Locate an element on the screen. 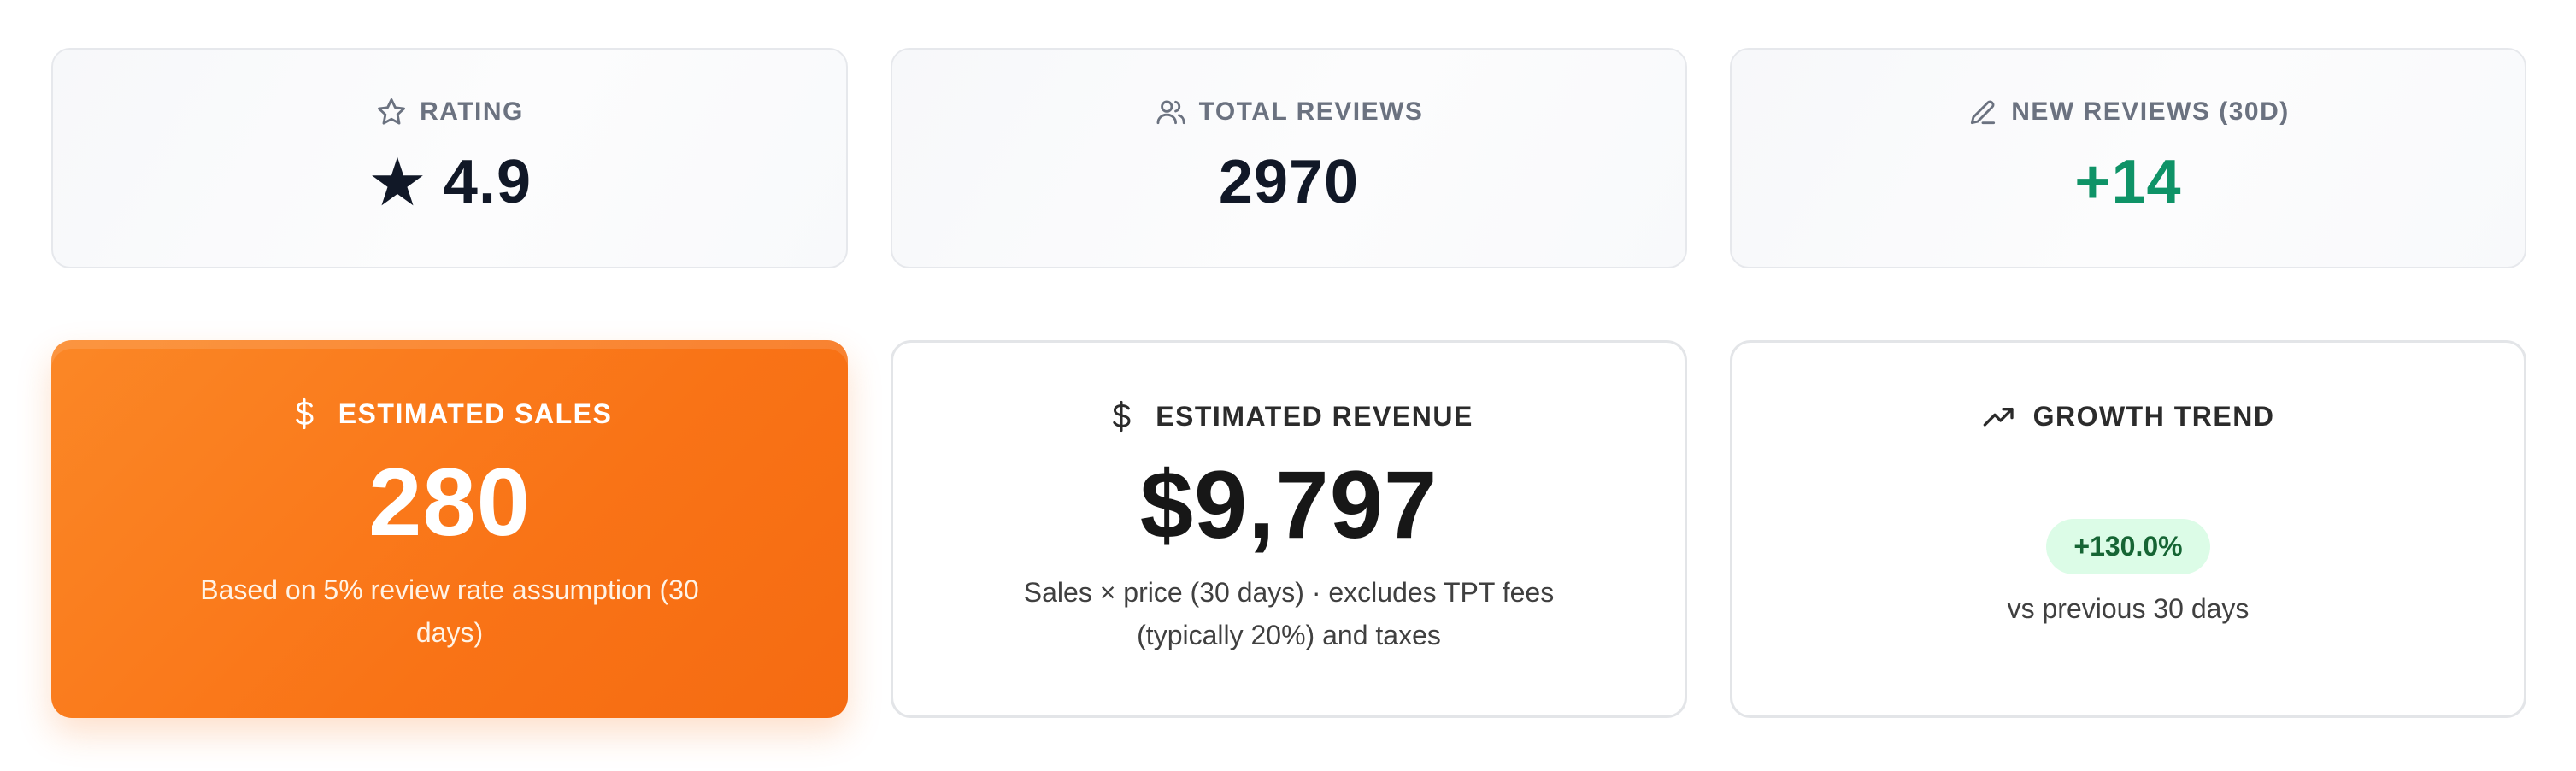 Image resolution: width=2576 pixels, height=771 pixels. total-reviews-card: TOTAL REVIEWS 2970 is located at coordinates (1289, 158).